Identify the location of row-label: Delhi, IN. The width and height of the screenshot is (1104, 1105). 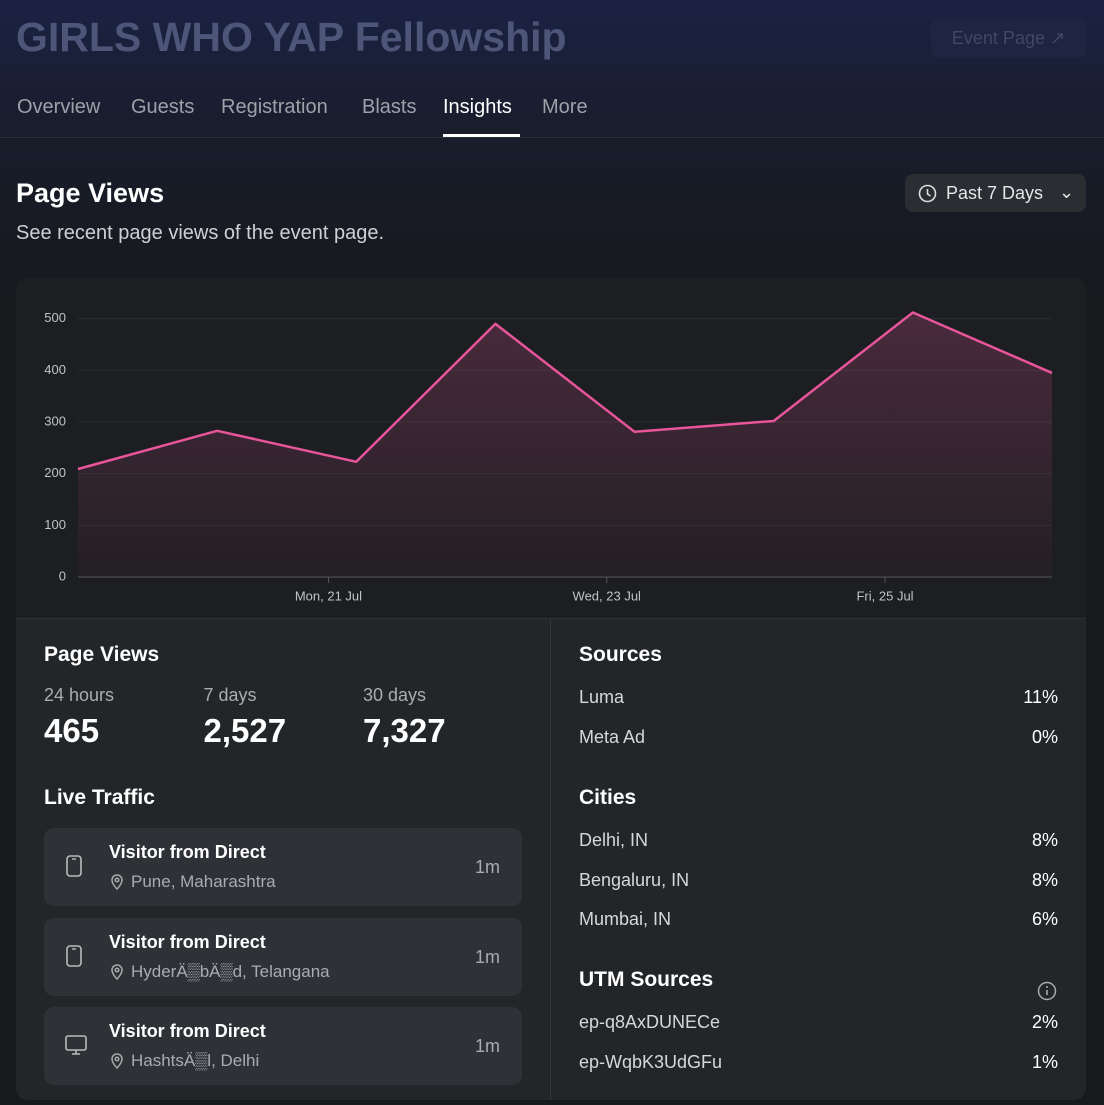
(614, 840).